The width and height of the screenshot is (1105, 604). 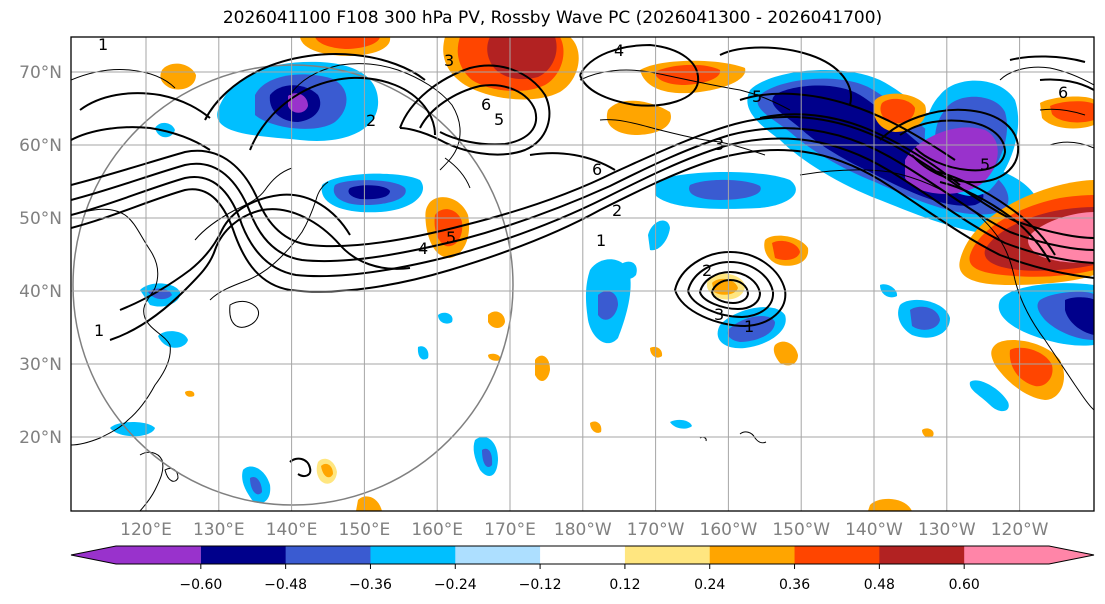 What do you see at coordinates (879, 585) in the screenshot?
I see `colorbar-tick-label: 0.48` at bounding box center [879, 585].